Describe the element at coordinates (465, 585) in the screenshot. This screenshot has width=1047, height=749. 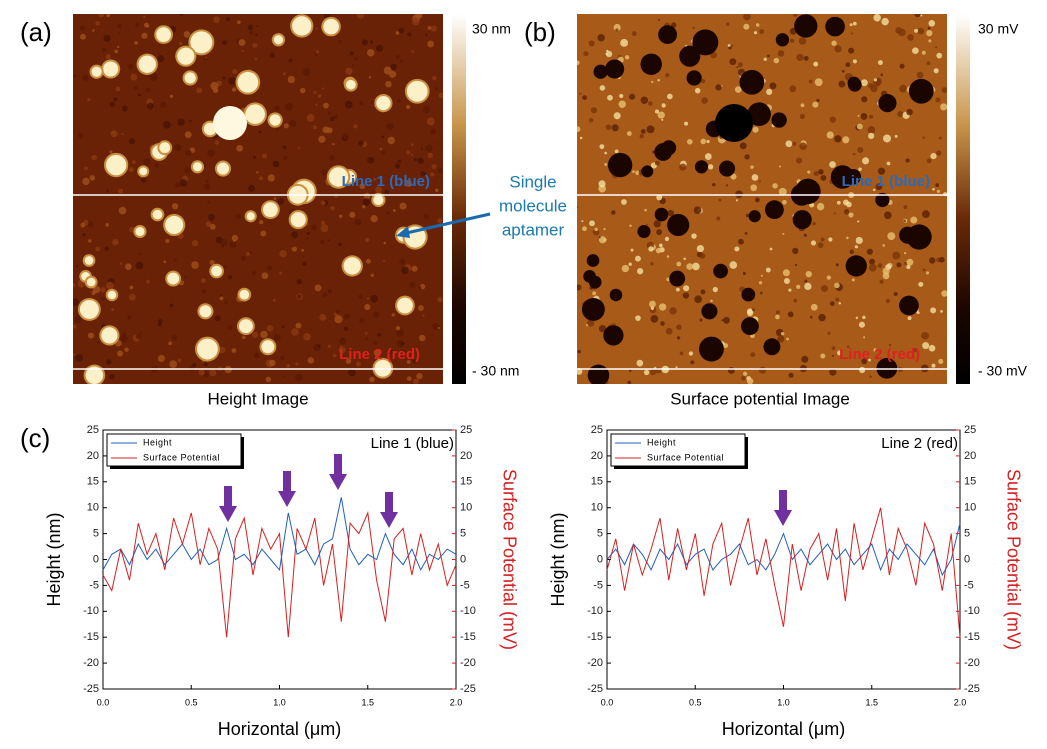
I see `y2-tick-label: -5` at that location.